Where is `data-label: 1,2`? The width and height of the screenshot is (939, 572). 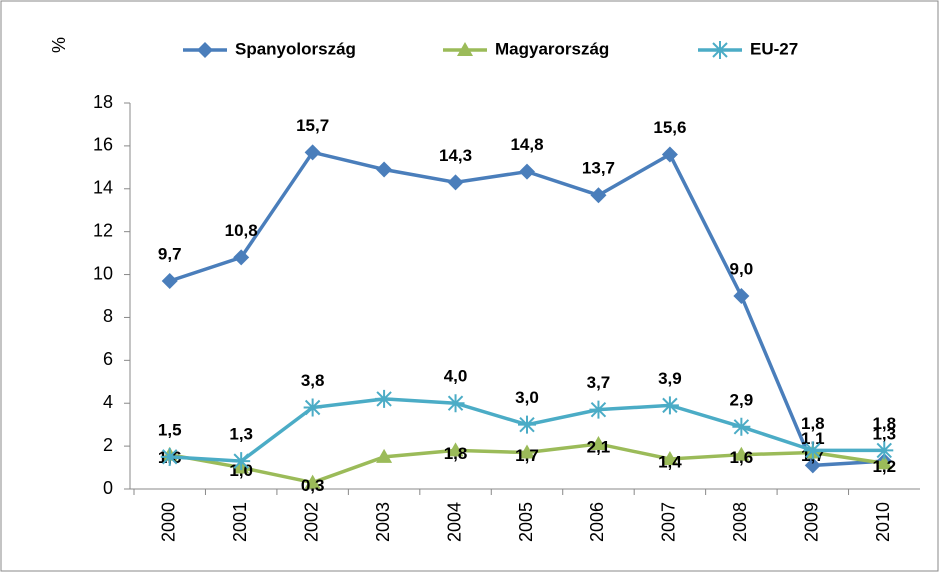 data-label: 1,2 is located at coordinates (884, 466).